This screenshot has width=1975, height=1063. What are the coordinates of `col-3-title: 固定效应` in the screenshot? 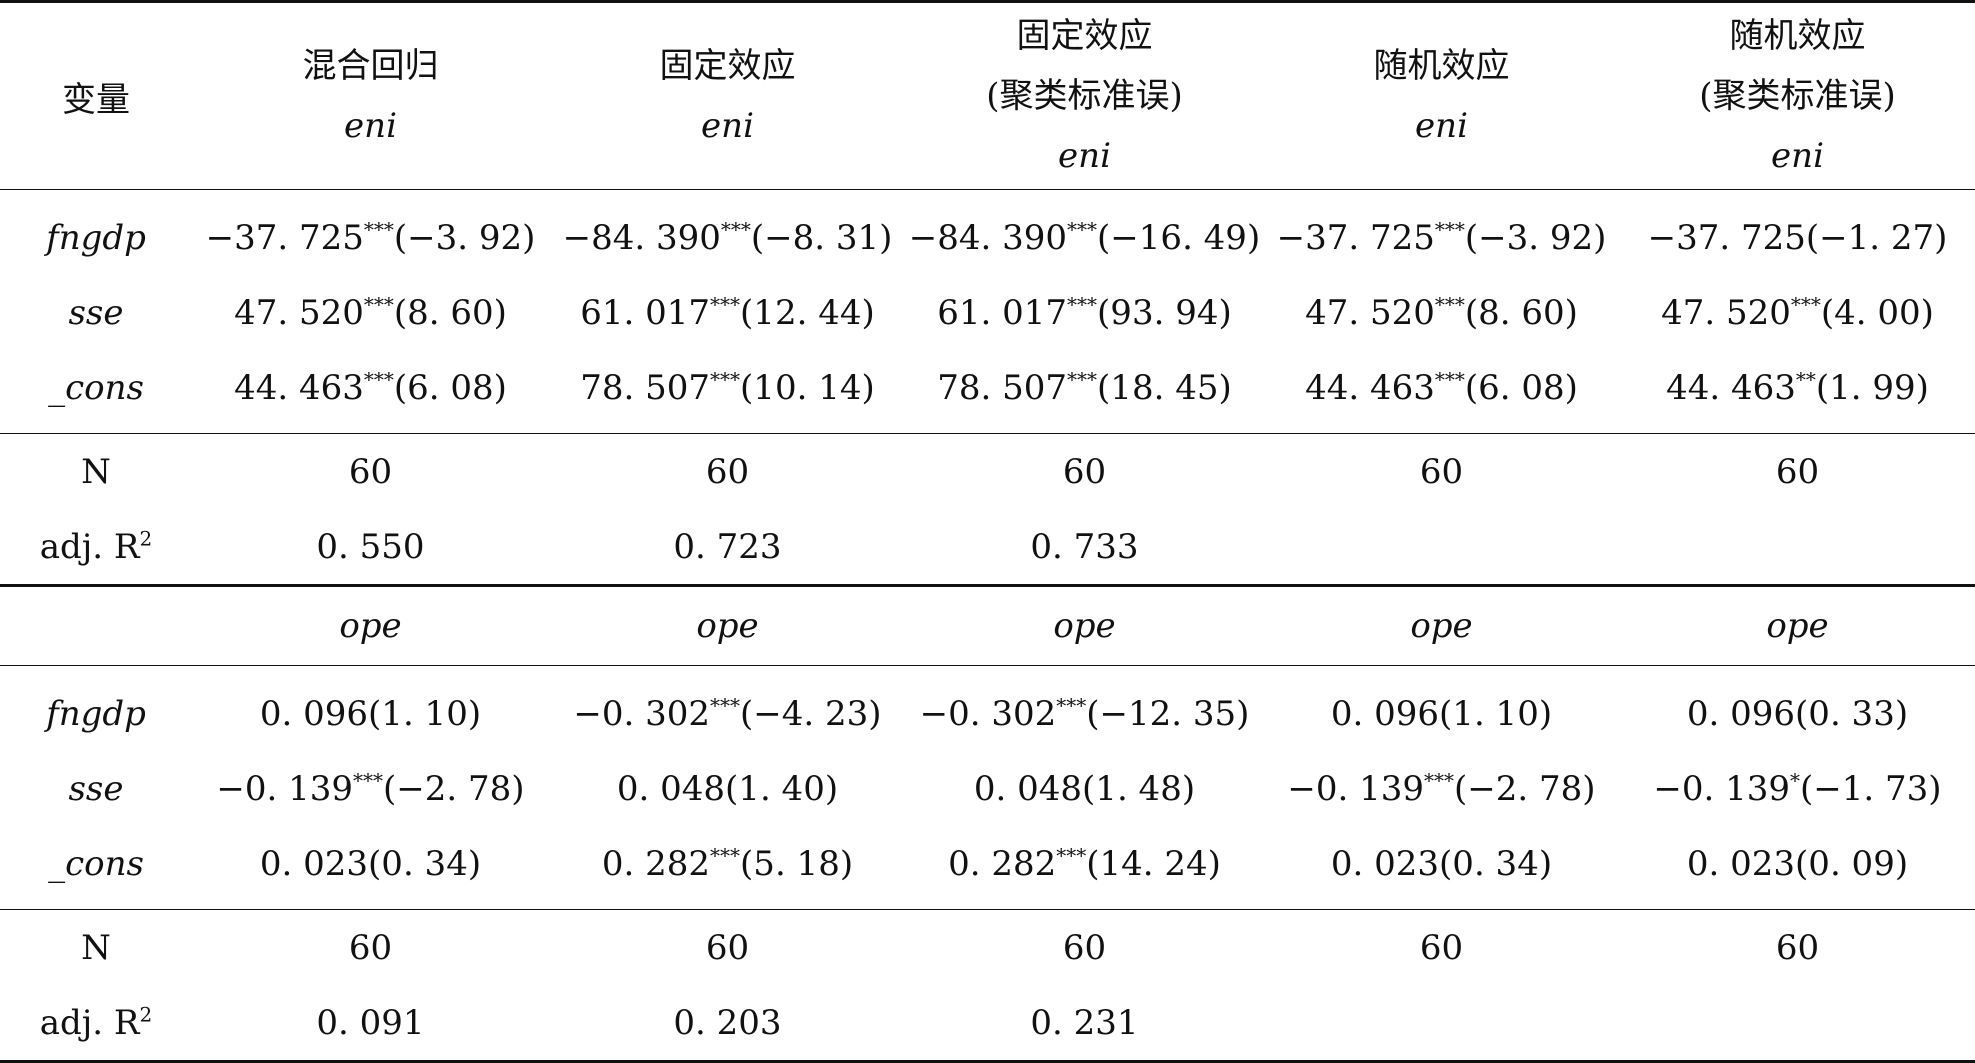 It's located at (1084, 36).